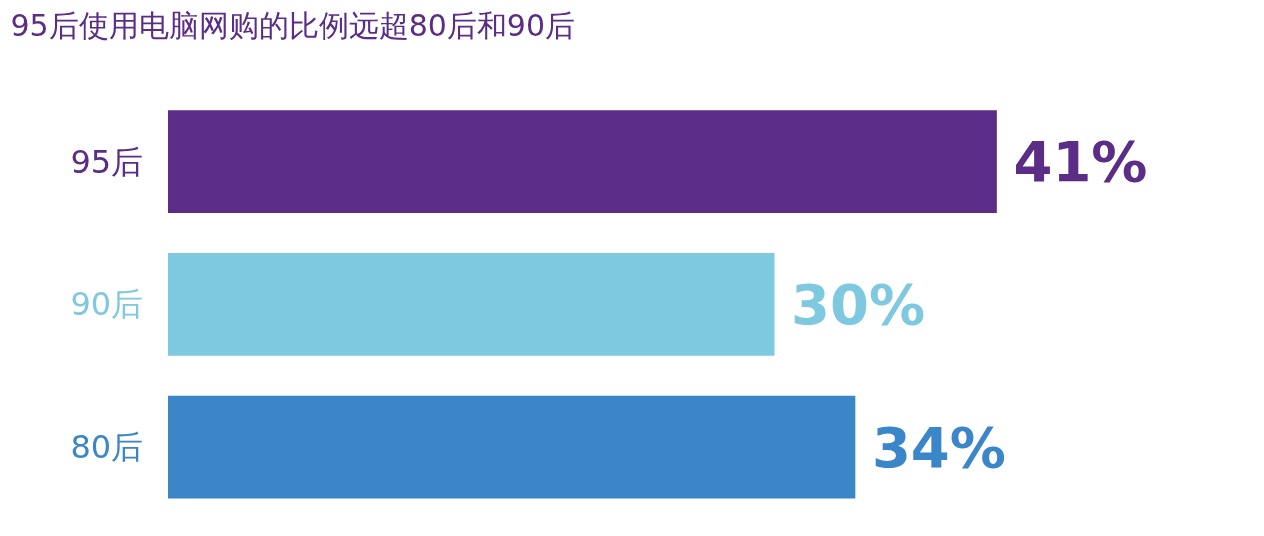  What do you see at coordinates (293, 25) in the screenshot?
I see `chart-title: 95后使用电脑网购的比例远超80后和90后` at bounding box center [293, 25].